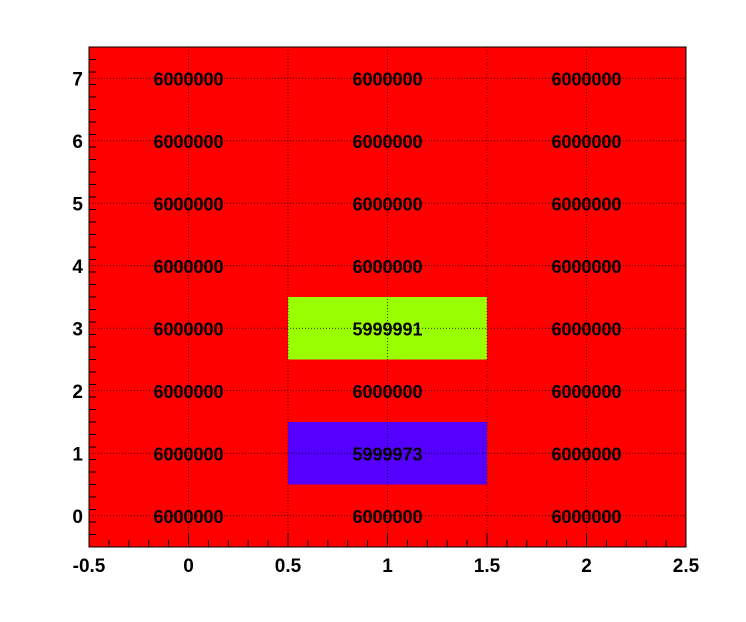 The height and width of the screenshot is (622, 746). What do you see at coordinates (386, 555) in the screenshot?
I see `x-axis: -0.5 0 0.5 1 1.5 2 2.5` at bounding box center [386, 555].